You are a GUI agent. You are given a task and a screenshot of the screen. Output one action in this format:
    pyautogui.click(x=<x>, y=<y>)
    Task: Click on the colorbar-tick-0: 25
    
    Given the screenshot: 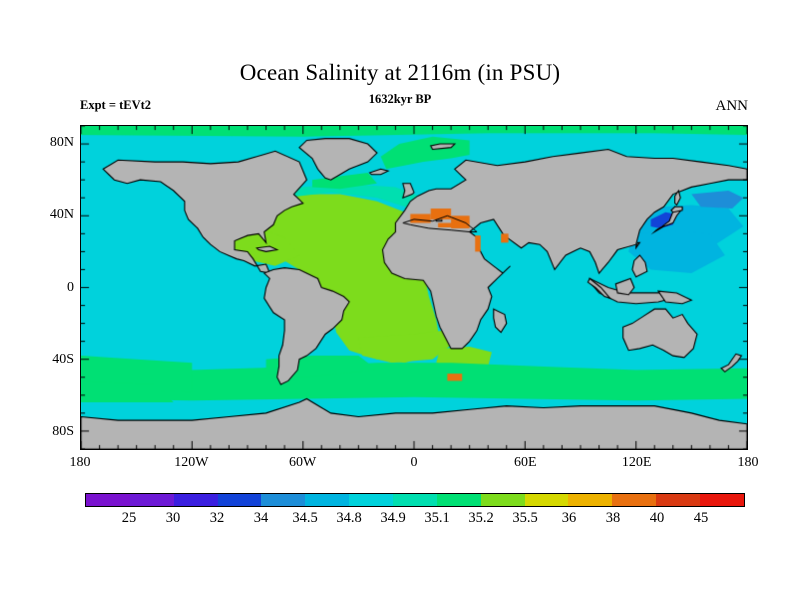 What is the action you would take?
    pyautogui.click(x=129, y=518)
    